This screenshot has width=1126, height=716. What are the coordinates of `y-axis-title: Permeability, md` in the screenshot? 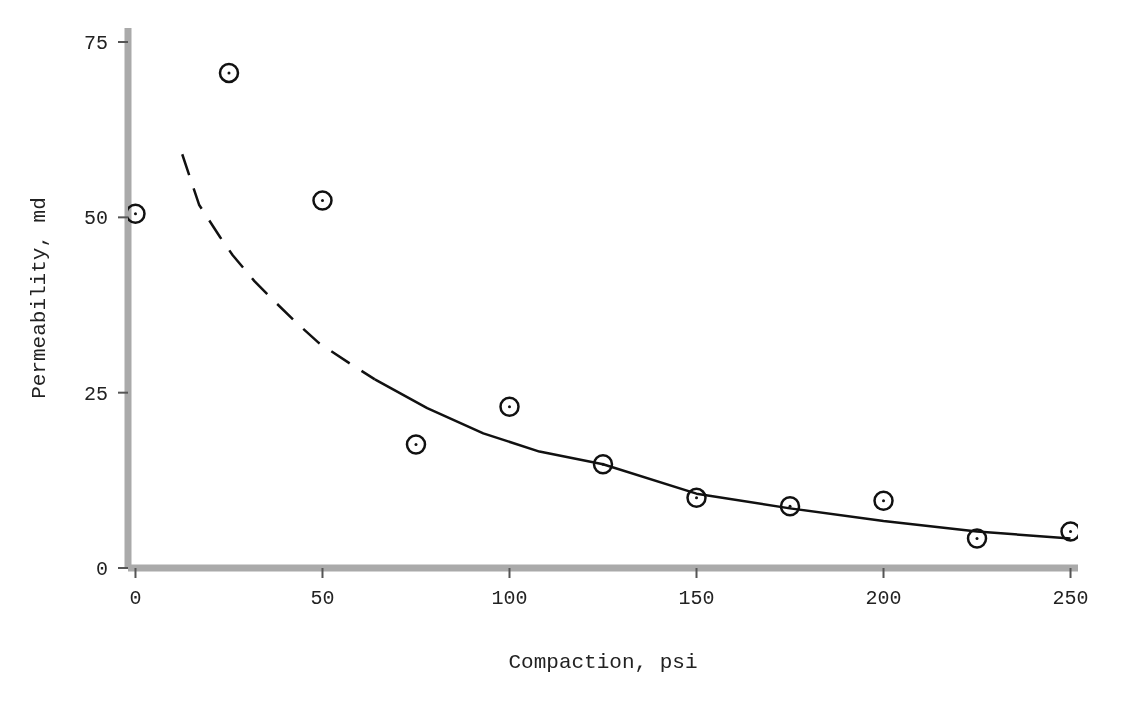 It's located at (40, 298).